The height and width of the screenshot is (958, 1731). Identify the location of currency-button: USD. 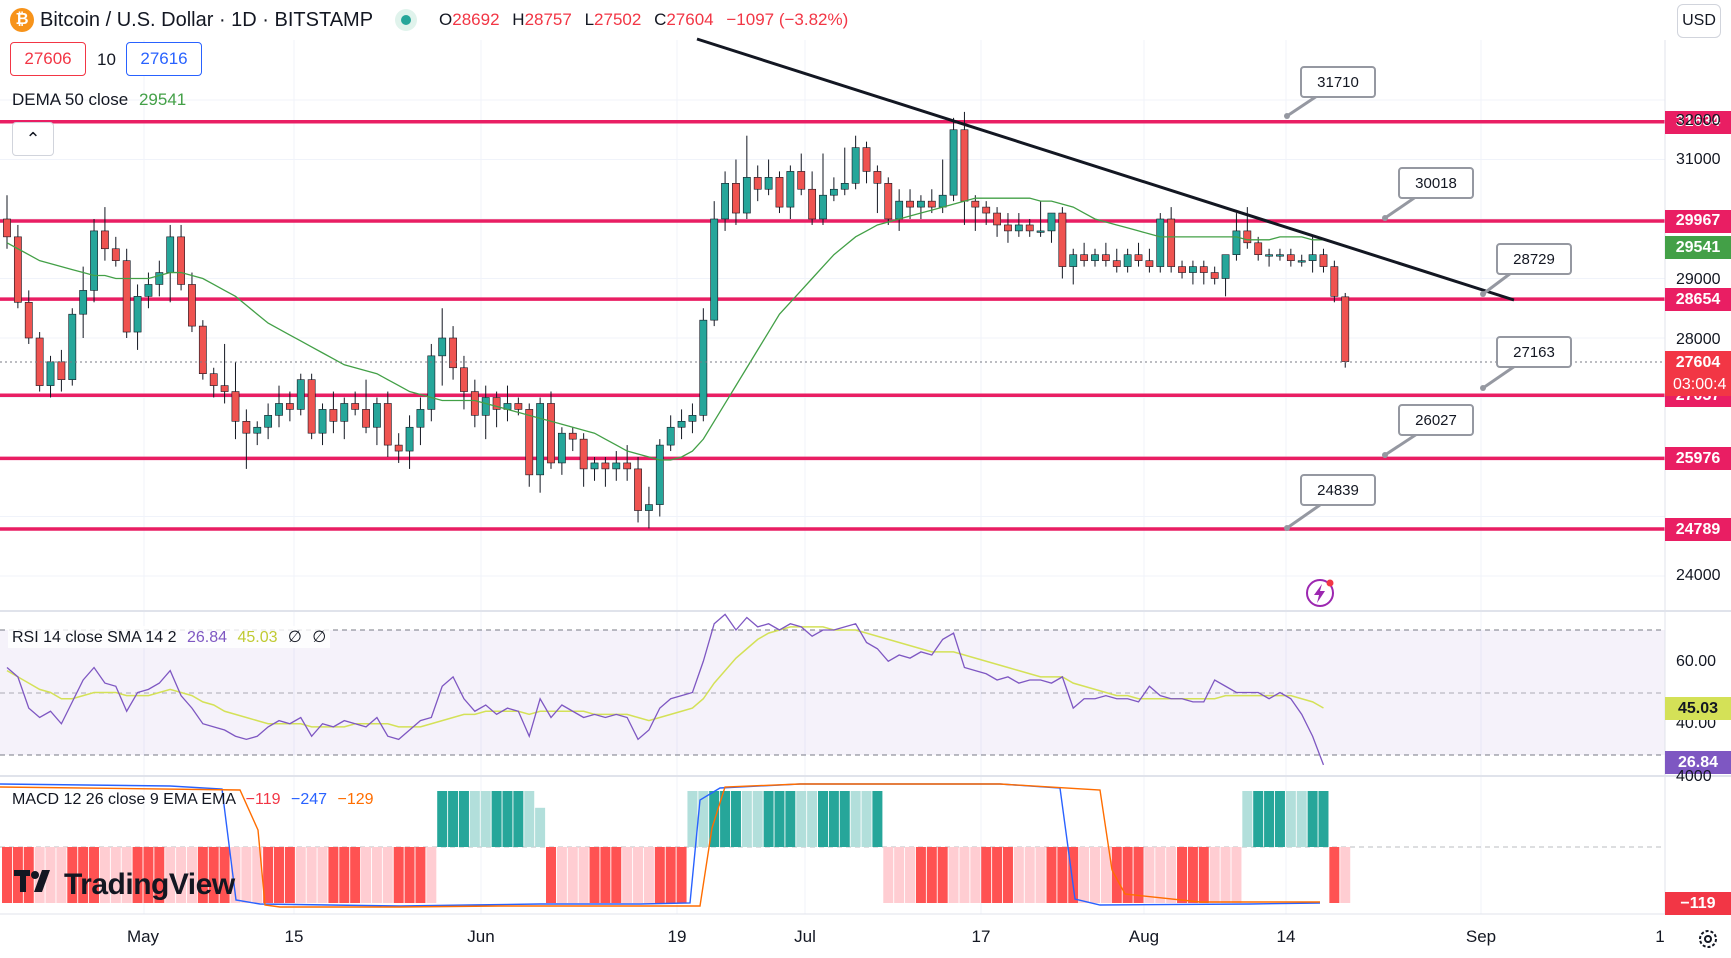
(1699, 21).